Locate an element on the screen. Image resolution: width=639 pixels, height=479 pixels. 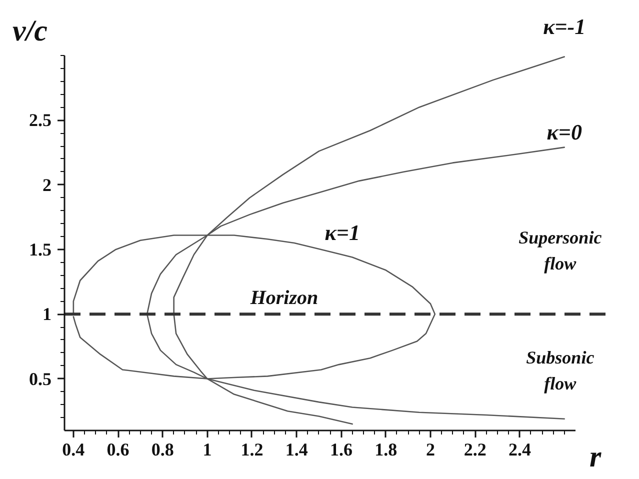
x-tick-label: 0.4 is located at coordinates (73, 450).